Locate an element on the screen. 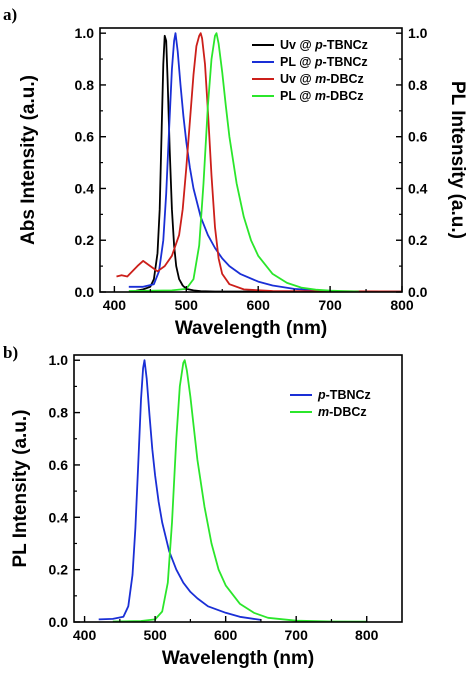 This screenshot has height=675, width=474. legend-entry: p-TBNCz is located at coordinates (344, 395).